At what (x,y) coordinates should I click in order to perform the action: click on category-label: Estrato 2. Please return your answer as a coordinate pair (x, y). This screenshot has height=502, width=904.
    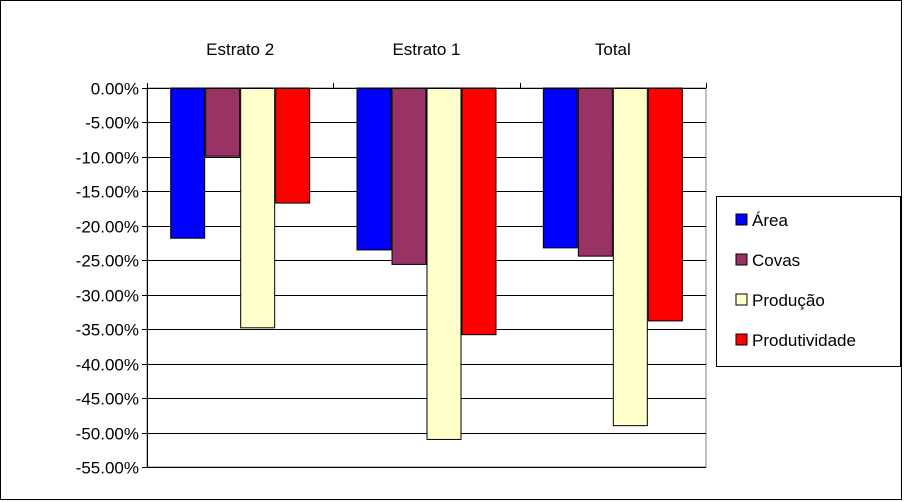
    Looking at the image, I should click on (240, 49).